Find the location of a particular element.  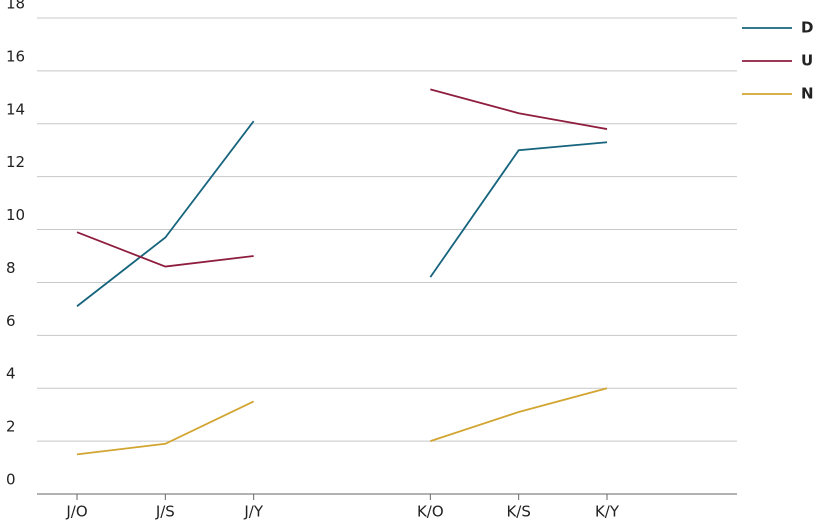

x-tick-label: K/S is located at coordinates (518, 512).